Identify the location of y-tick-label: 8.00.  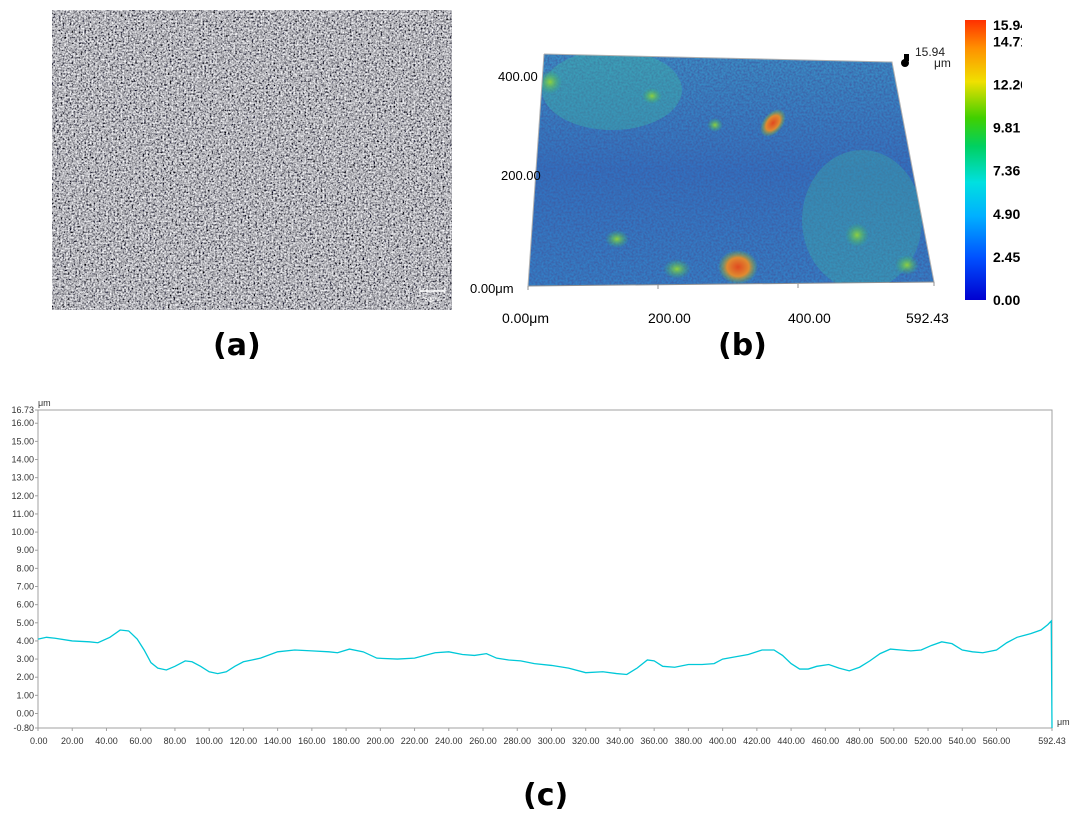
(25, 568).